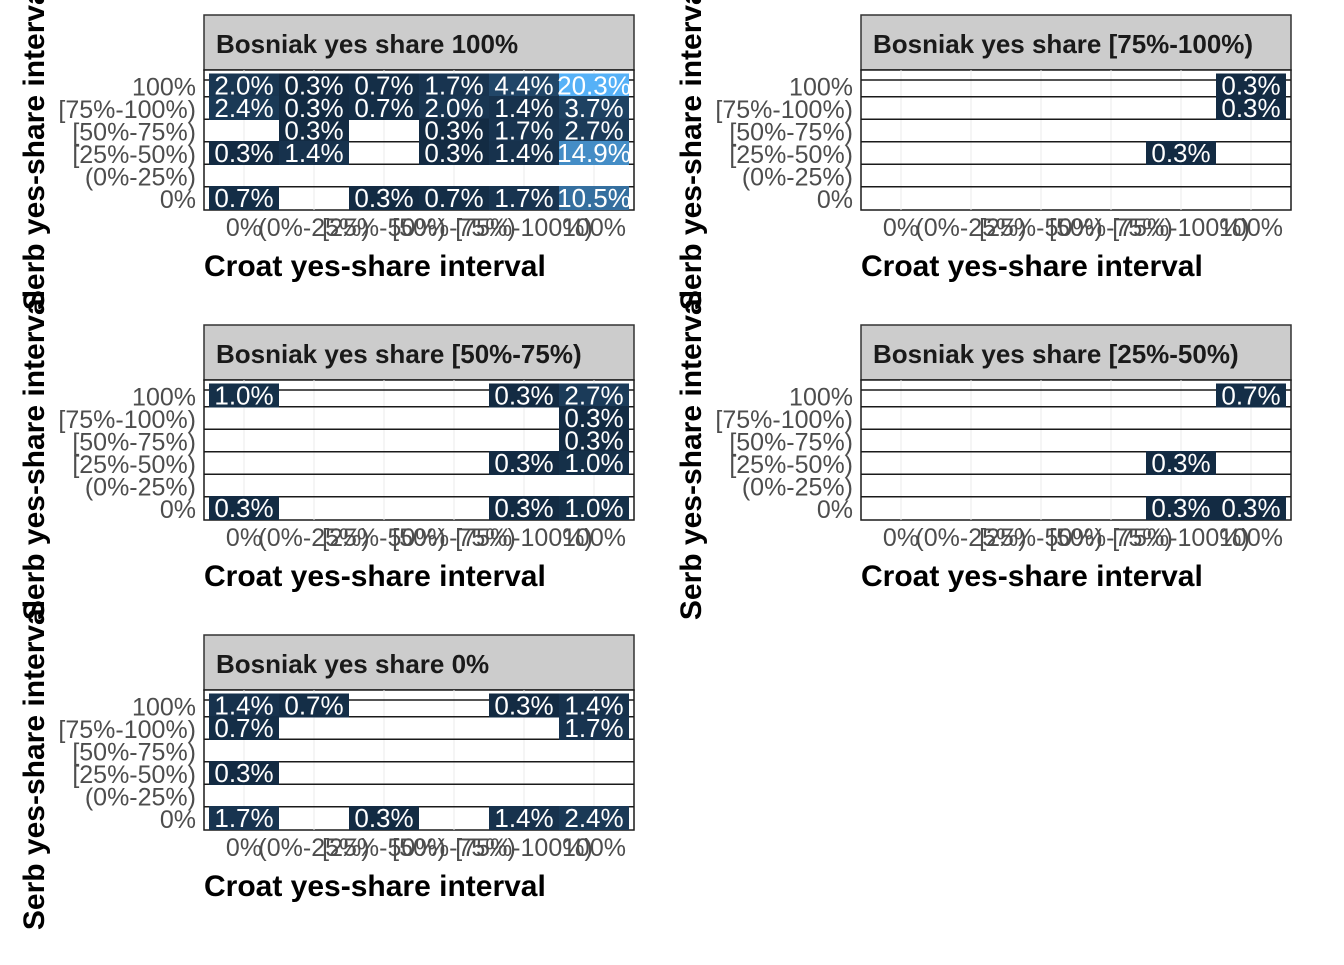 The width and height of the screenshot is (1344, 965). I want to click on tile-label: 20.3%, so click(594, 86).